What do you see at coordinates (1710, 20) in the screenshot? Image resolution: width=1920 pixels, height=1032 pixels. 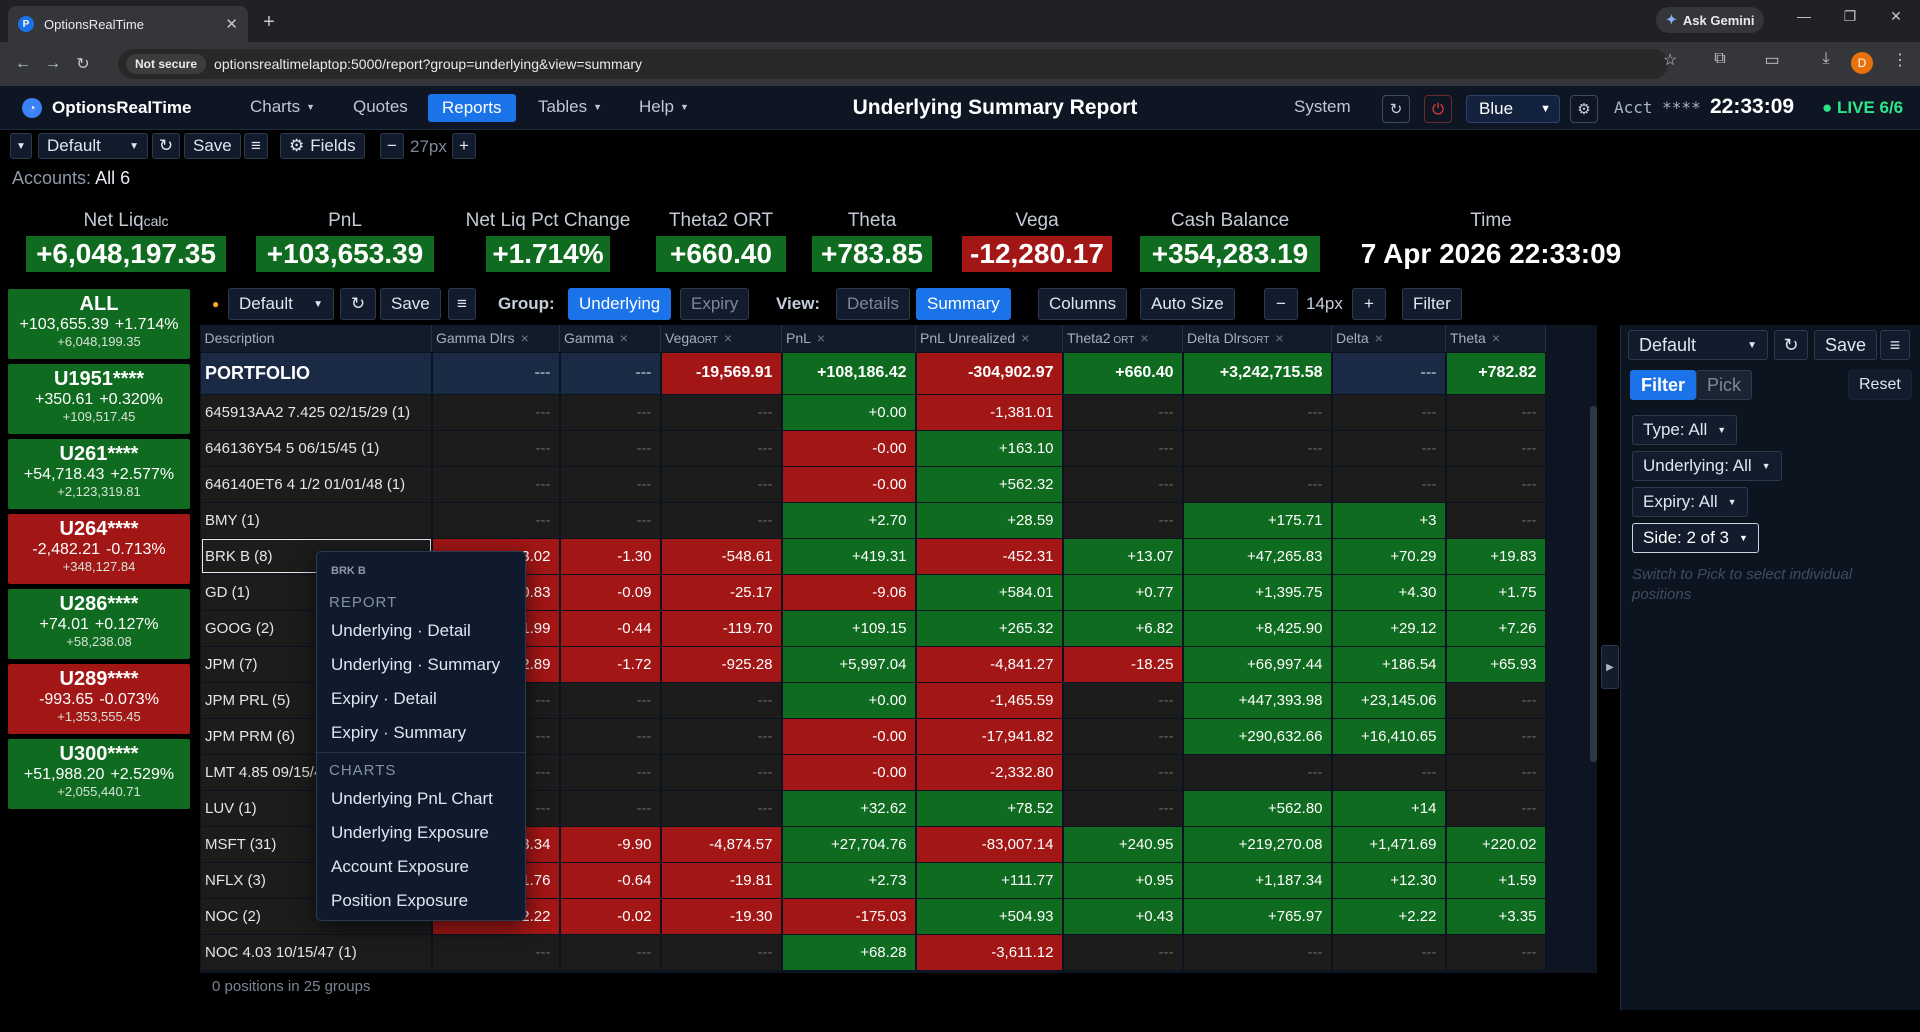 I see `ask-gemini-button: ✦ Ask Gemini` at bounding box center [1710, 20].